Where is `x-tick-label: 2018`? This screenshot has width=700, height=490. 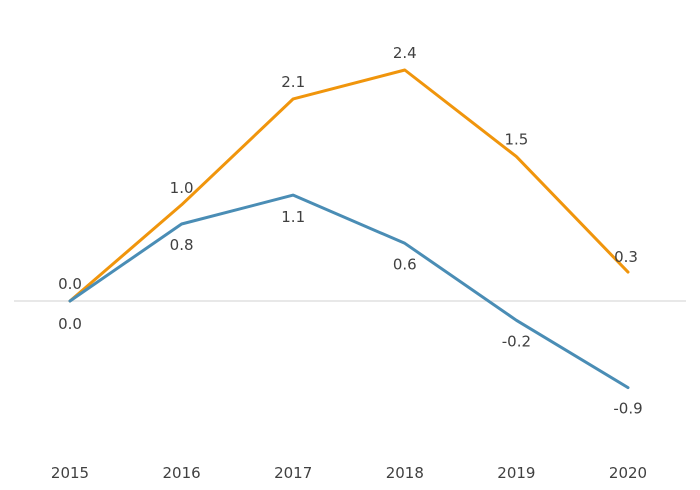 x-tick-label: 2018 is located at coordinates (405, 473).